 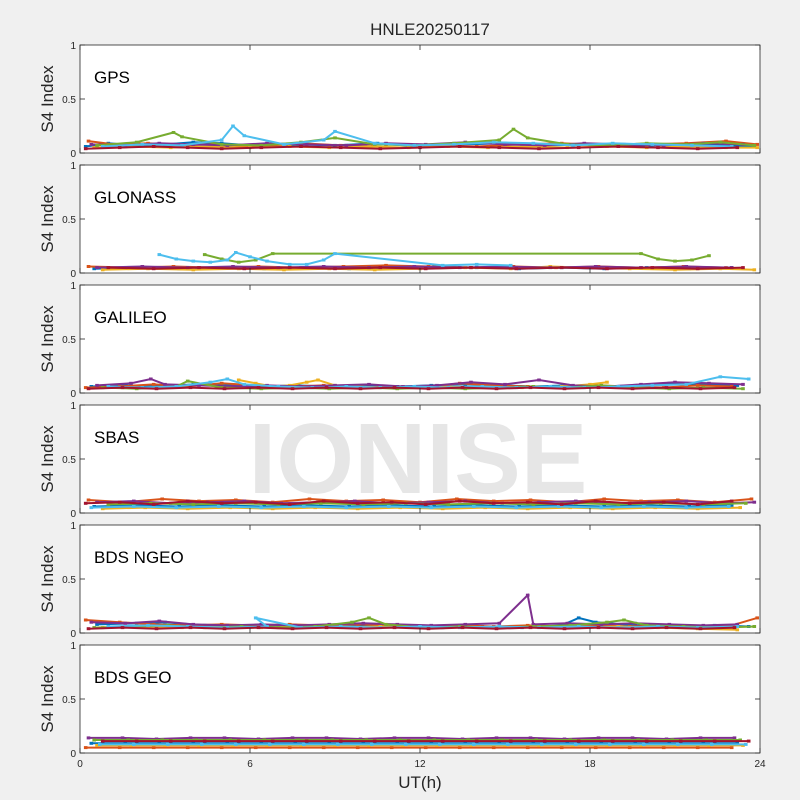 I want to click on x-axis-label: UT(h), so click(x=419, y=782).